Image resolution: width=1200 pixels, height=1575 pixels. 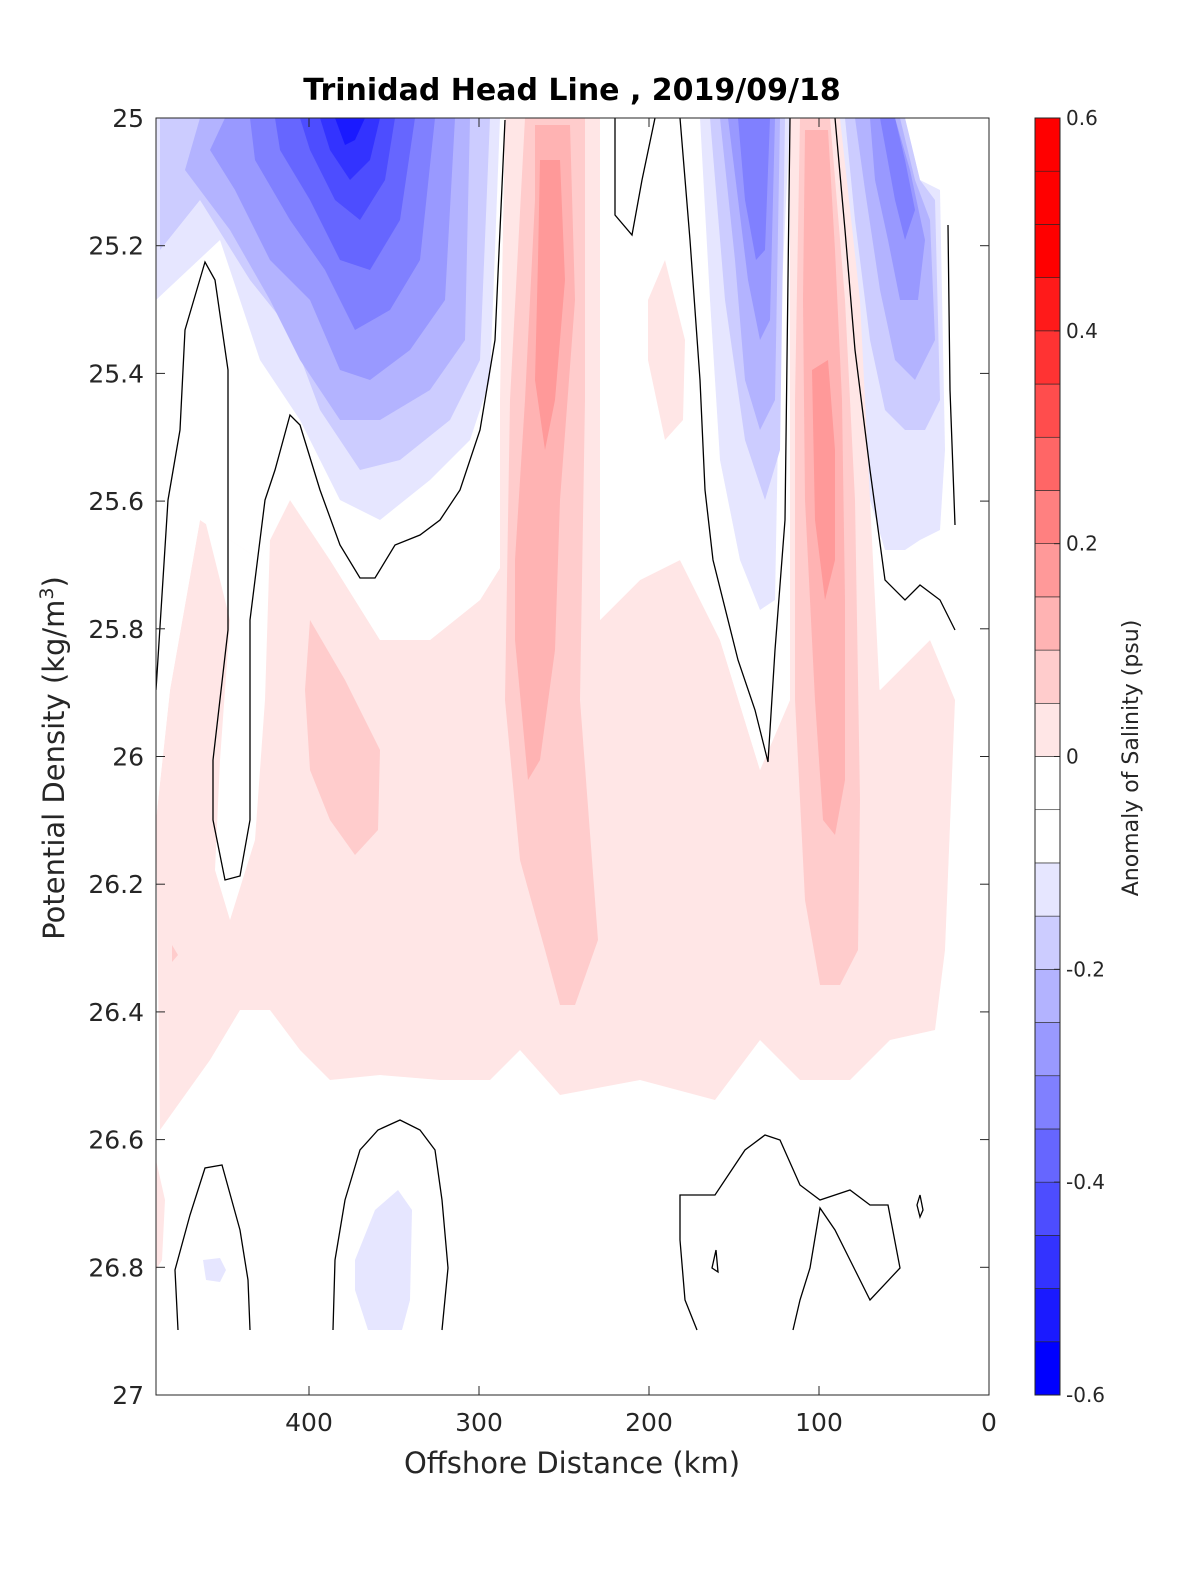 I want to click on colorbar-tick-label: -0.2, so click(x=1085, y=969).